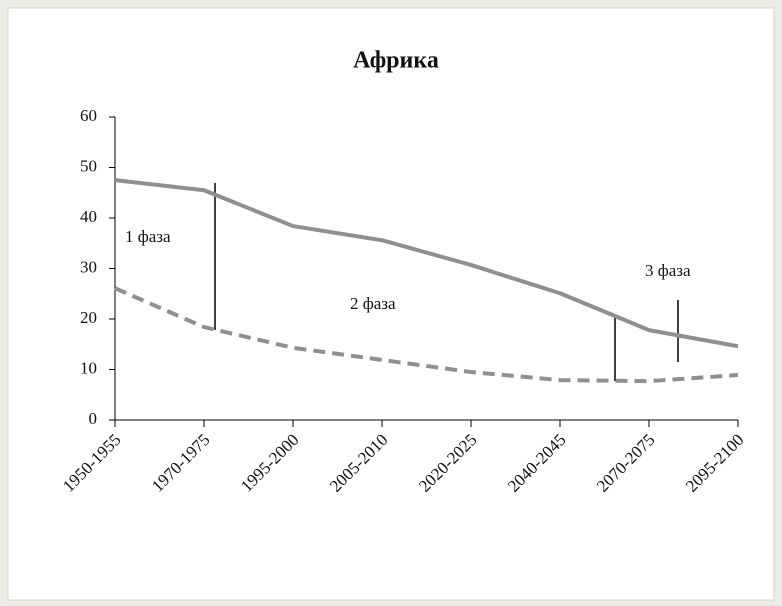  What do you see at coordinates (88, 216) in the screenshot?
I see `y-tick-label: 40` at bounding box center [88, 216].